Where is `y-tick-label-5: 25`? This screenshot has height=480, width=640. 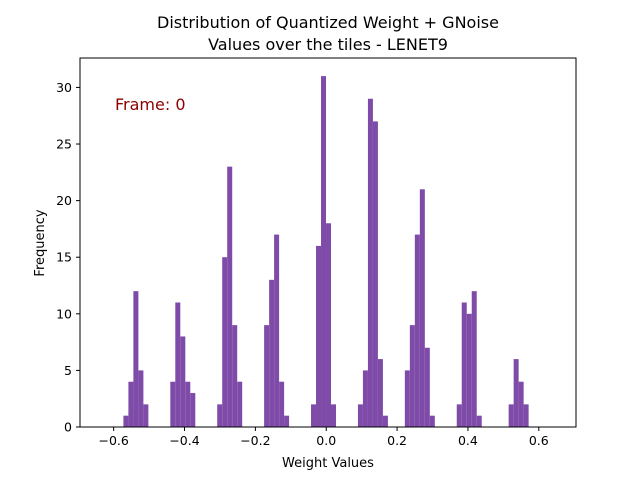
y-tick-label-5: 25 is located at coordinates (64, 144).